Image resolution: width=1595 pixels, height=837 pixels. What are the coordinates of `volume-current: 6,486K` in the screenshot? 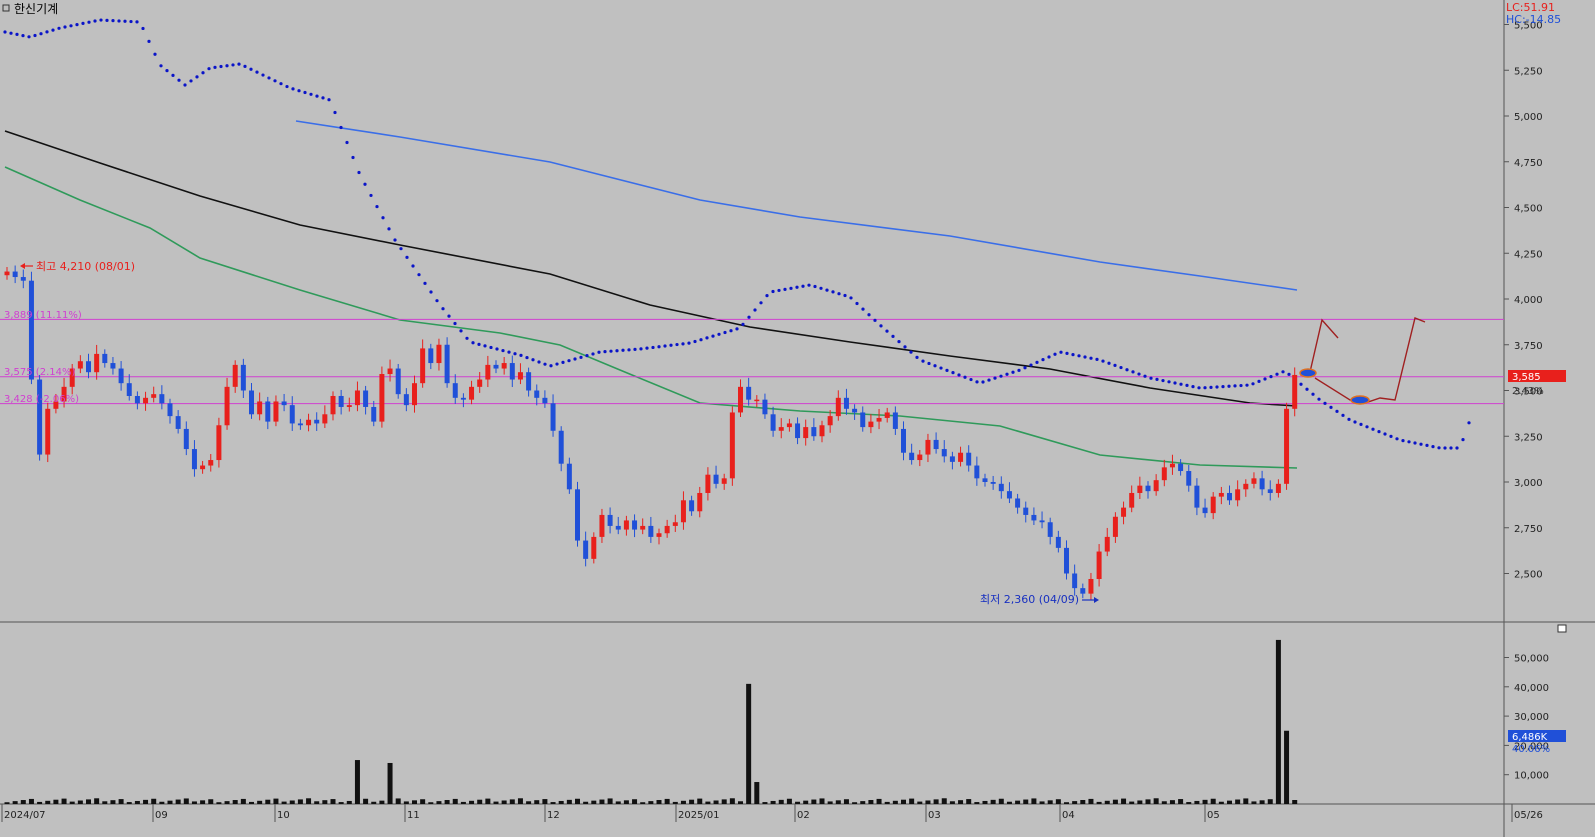 It's located at (1530, 737).